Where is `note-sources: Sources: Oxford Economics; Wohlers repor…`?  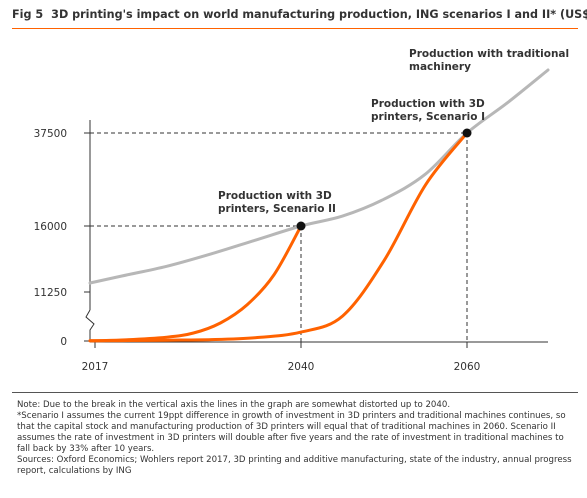
note-sources: Sources: Oxford Economics; Wohlers repor… is located at coordinates (294, 465).